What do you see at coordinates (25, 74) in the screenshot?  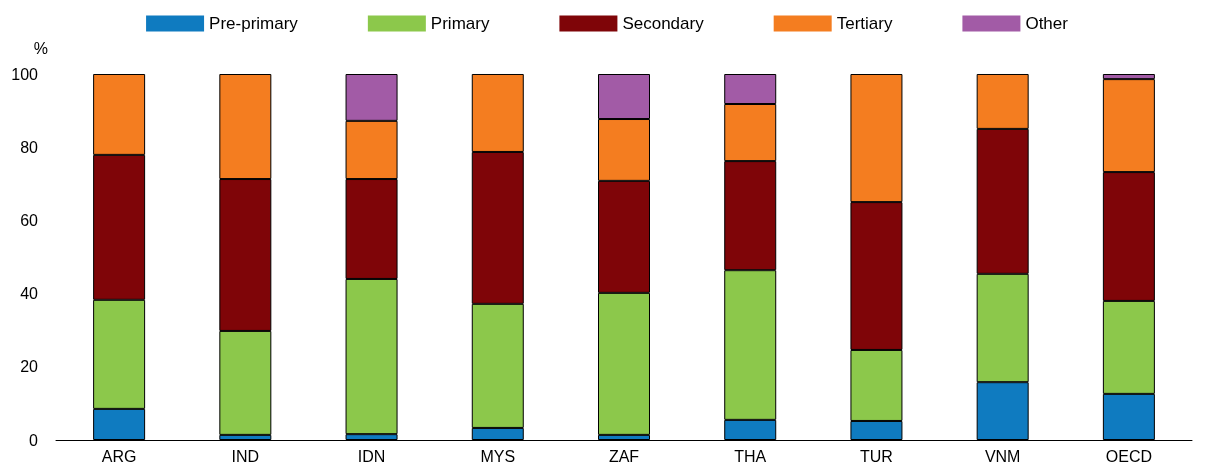 I see `y-tick-label: 100` at bounding box center [25, 74].